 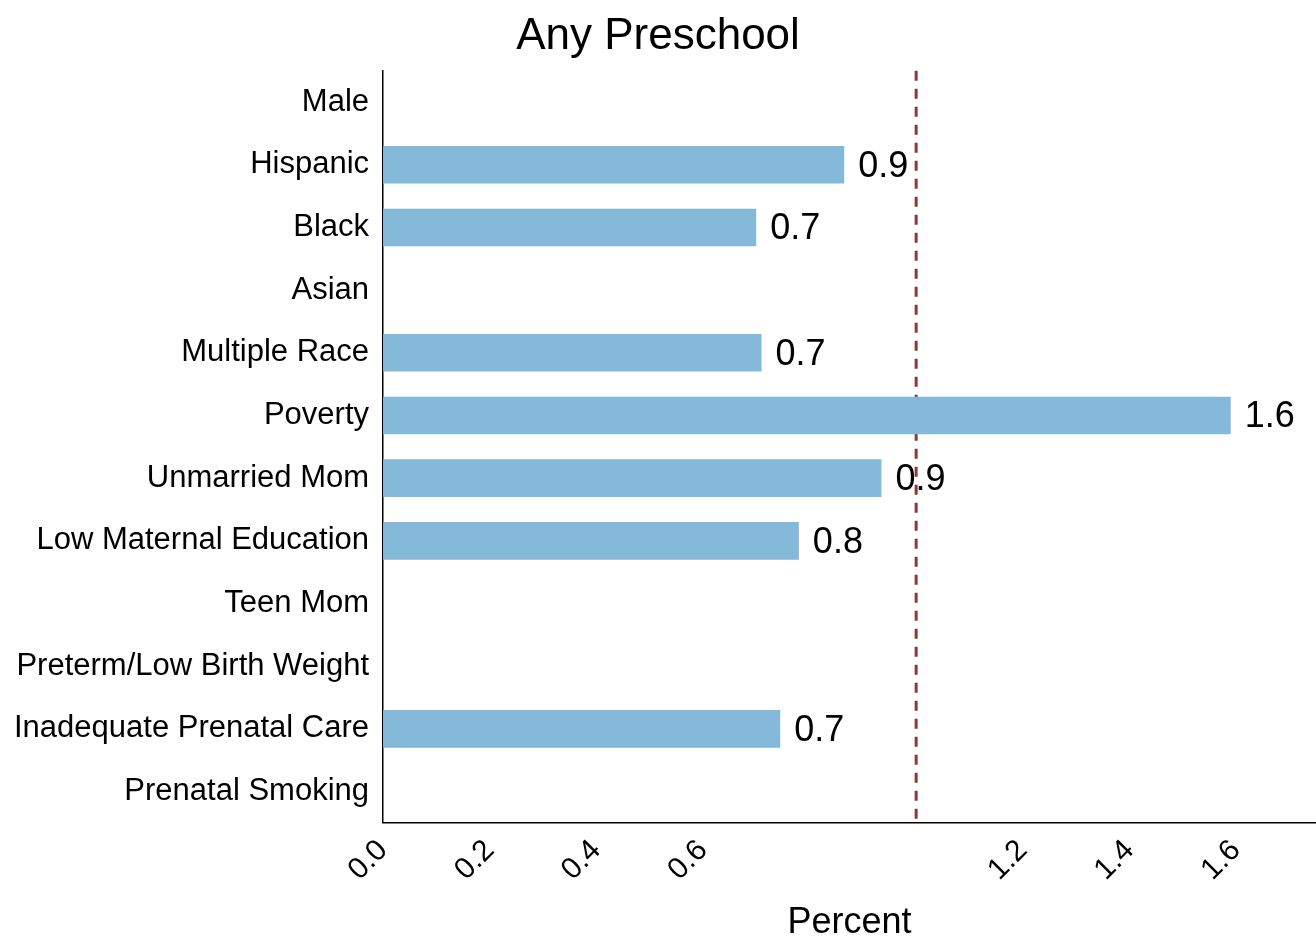 What do you see at coordinates (247, 790) in the screenshot?
I see `y-tick-label: Prenatal Smoking` at bounding box center [247, 790].